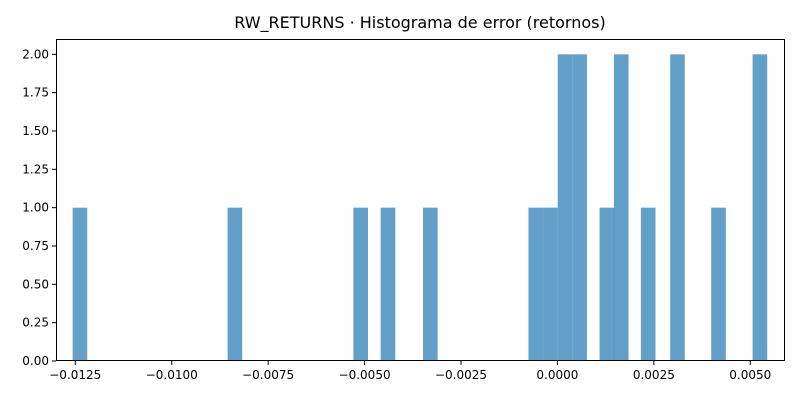 The width and height of the screenshot is (800, 400). I want to click on y-tick-label: 1.50, so click(35, 131).